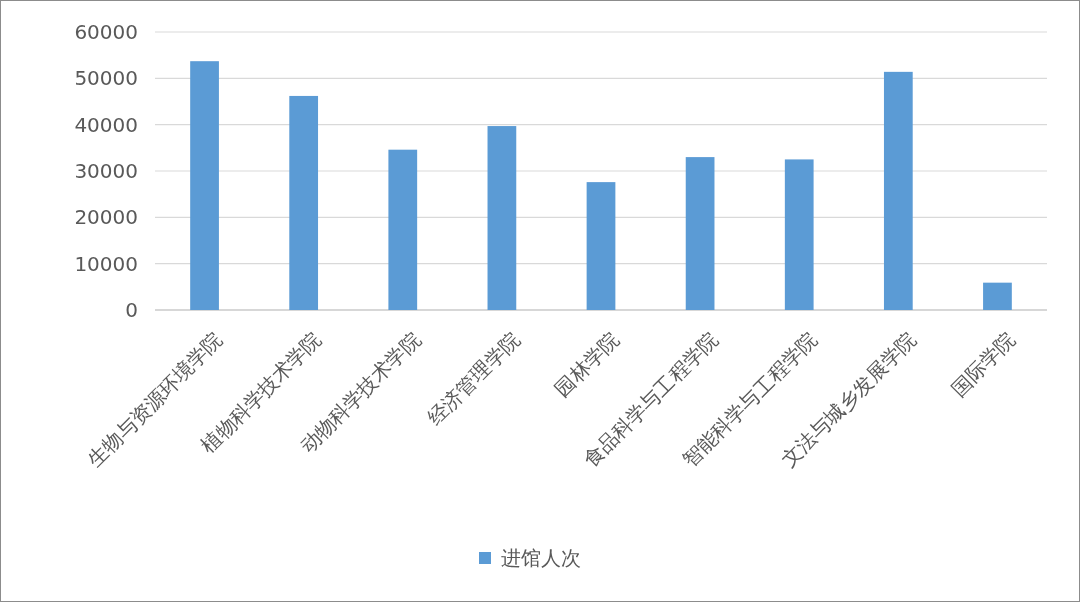 The width and height of the screenshot is (1080, 602). I want to click on x-tick-label: 经济管理学院, so click(473, 378).